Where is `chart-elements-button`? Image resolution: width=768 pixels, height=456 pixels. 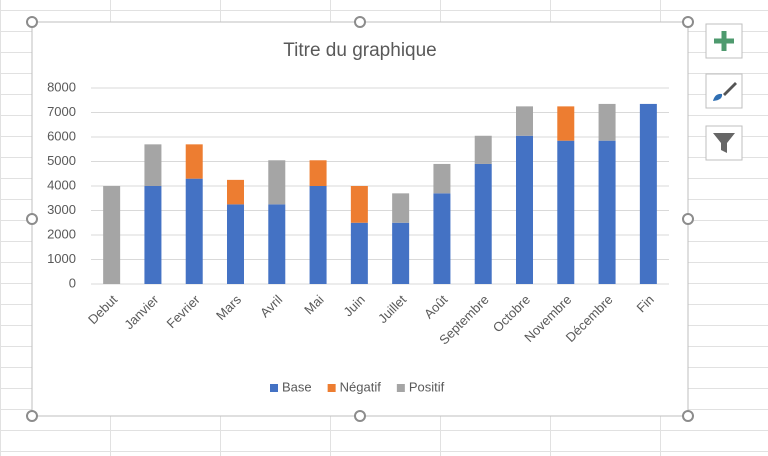
chart-elements-button is located at coordinates (724, 41).